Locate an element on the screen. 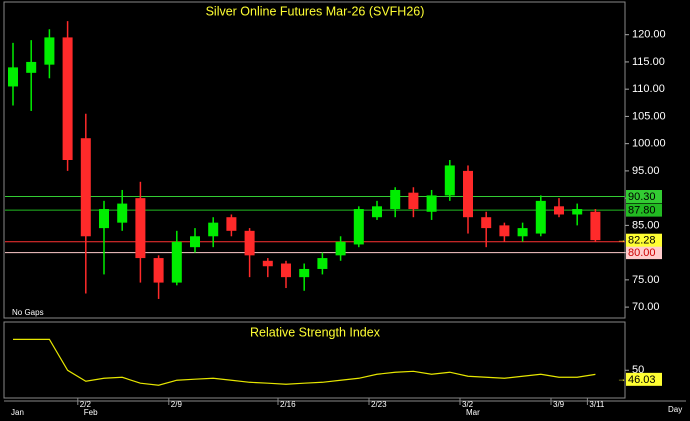 The image size is (690, 421). last-value-label: 46.03 is located at coordinates (642, 380).